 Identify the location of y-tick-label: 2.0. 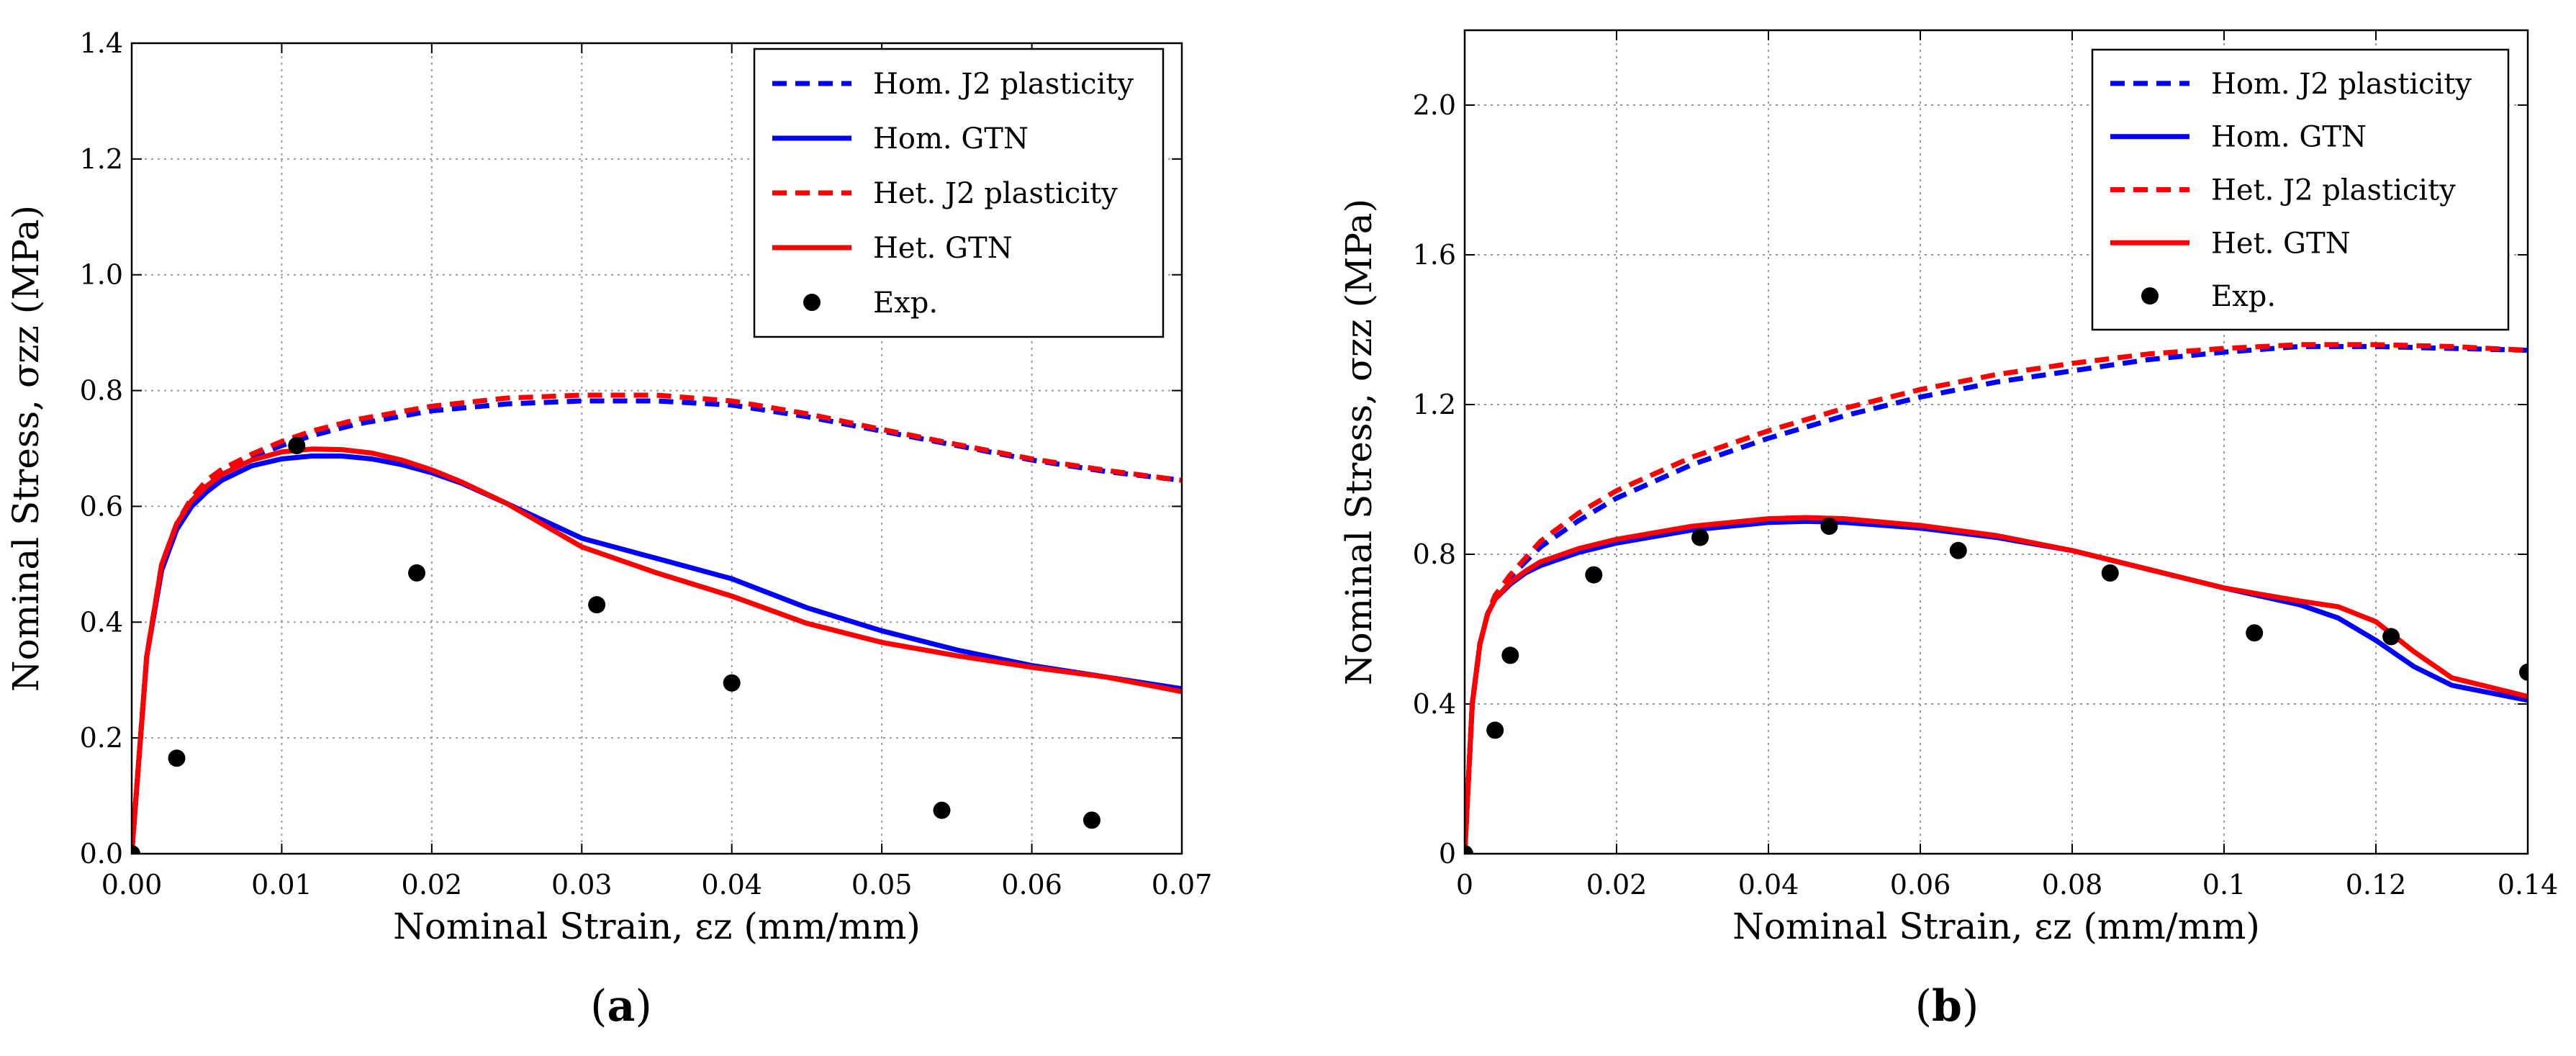
(1434, 105).